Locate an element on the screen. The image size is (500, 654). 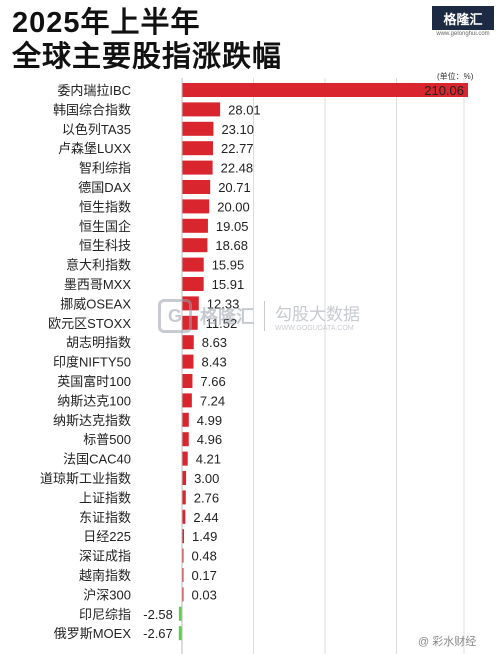
category-label: 恒生指数 is located at coordinates (105, 206).